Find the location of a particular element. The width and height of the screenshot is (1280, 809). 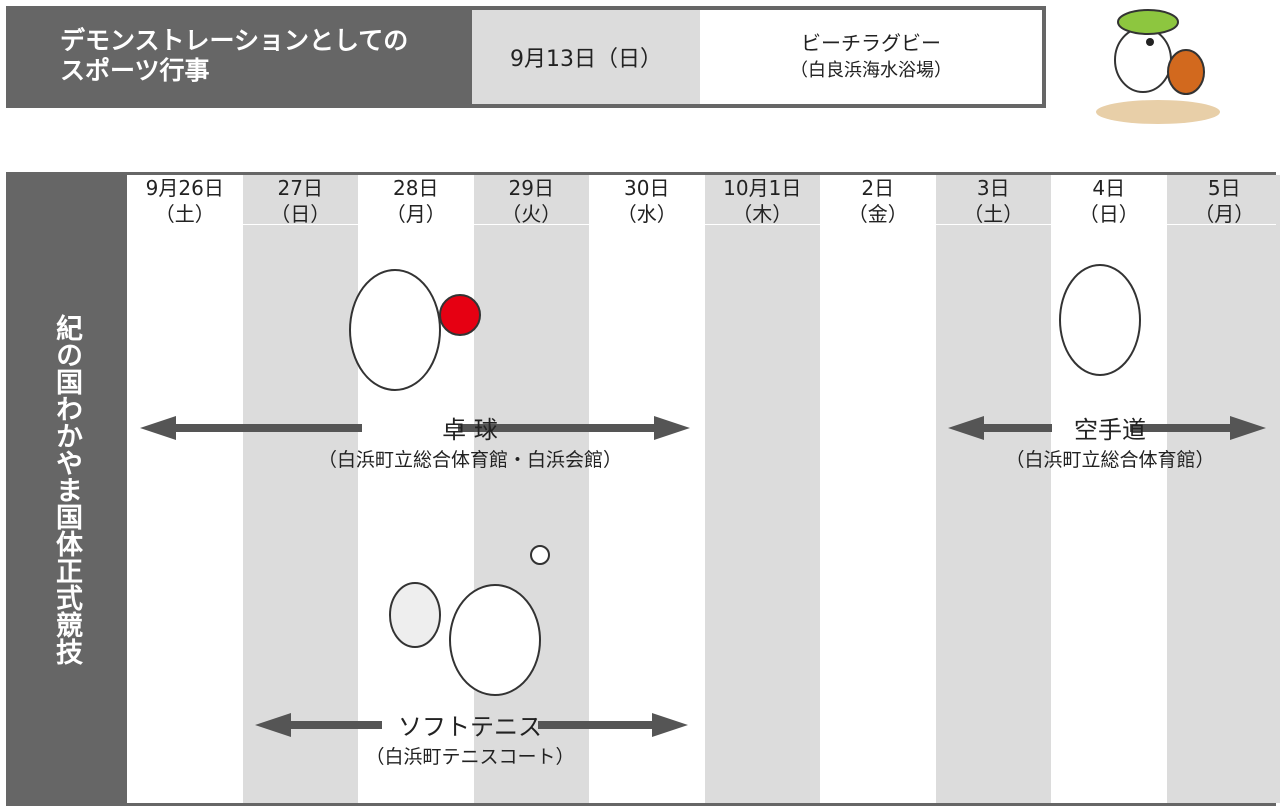

event-name: ソフトテニス is located at coordinates (470, 727).